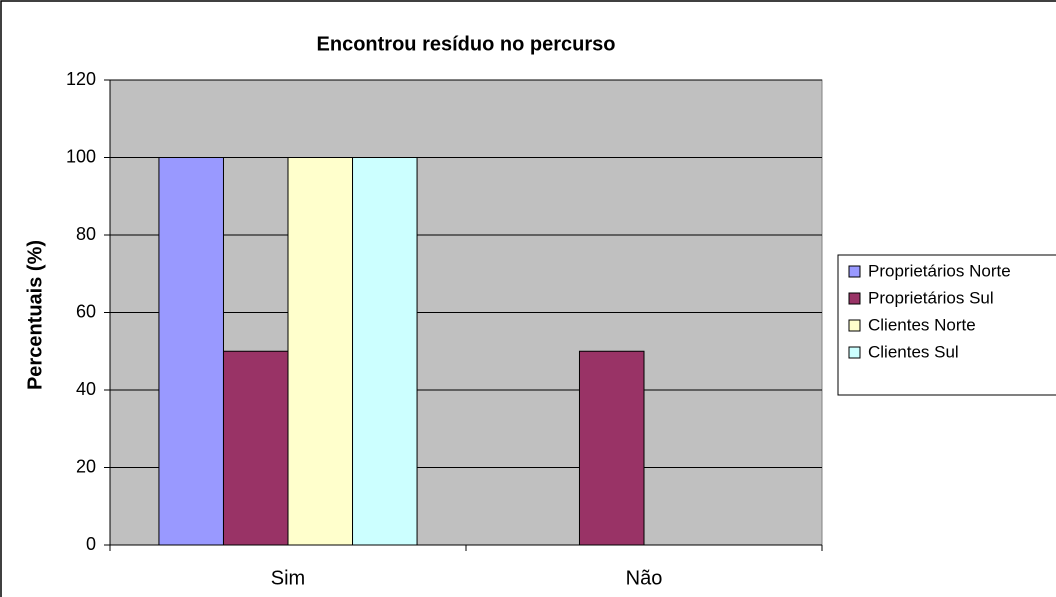  What do you see at coordinates (931, 297) in the screenshot?
I see `legend-label: Proprietários Sul` at bounding box center [931, 297].